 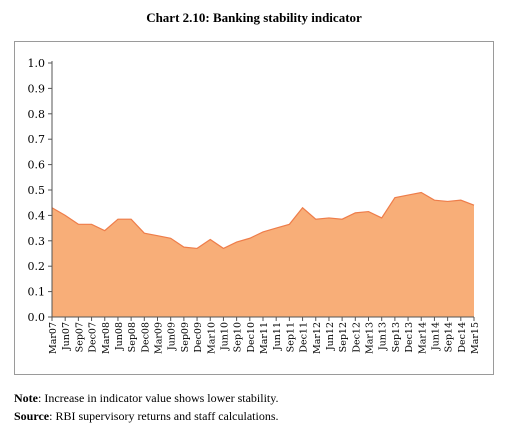 I want to click on x-tick-label: Dec13, so click(x=409, y=337).